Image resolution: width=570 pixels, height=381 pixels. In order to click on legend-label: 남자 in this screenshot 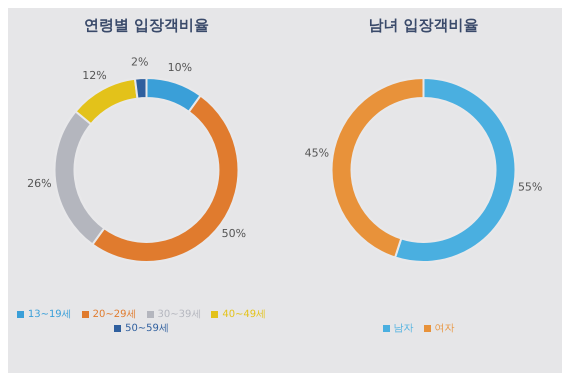, I will do `click(404, 328)`.